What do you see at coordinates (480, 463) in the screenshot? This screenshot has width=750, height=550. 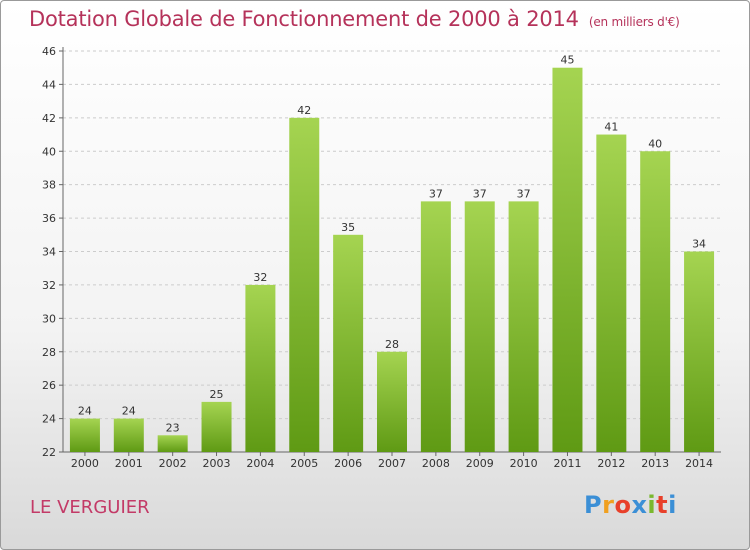 I see `x-tick-label: 2009` at bounding box center [480, 463].